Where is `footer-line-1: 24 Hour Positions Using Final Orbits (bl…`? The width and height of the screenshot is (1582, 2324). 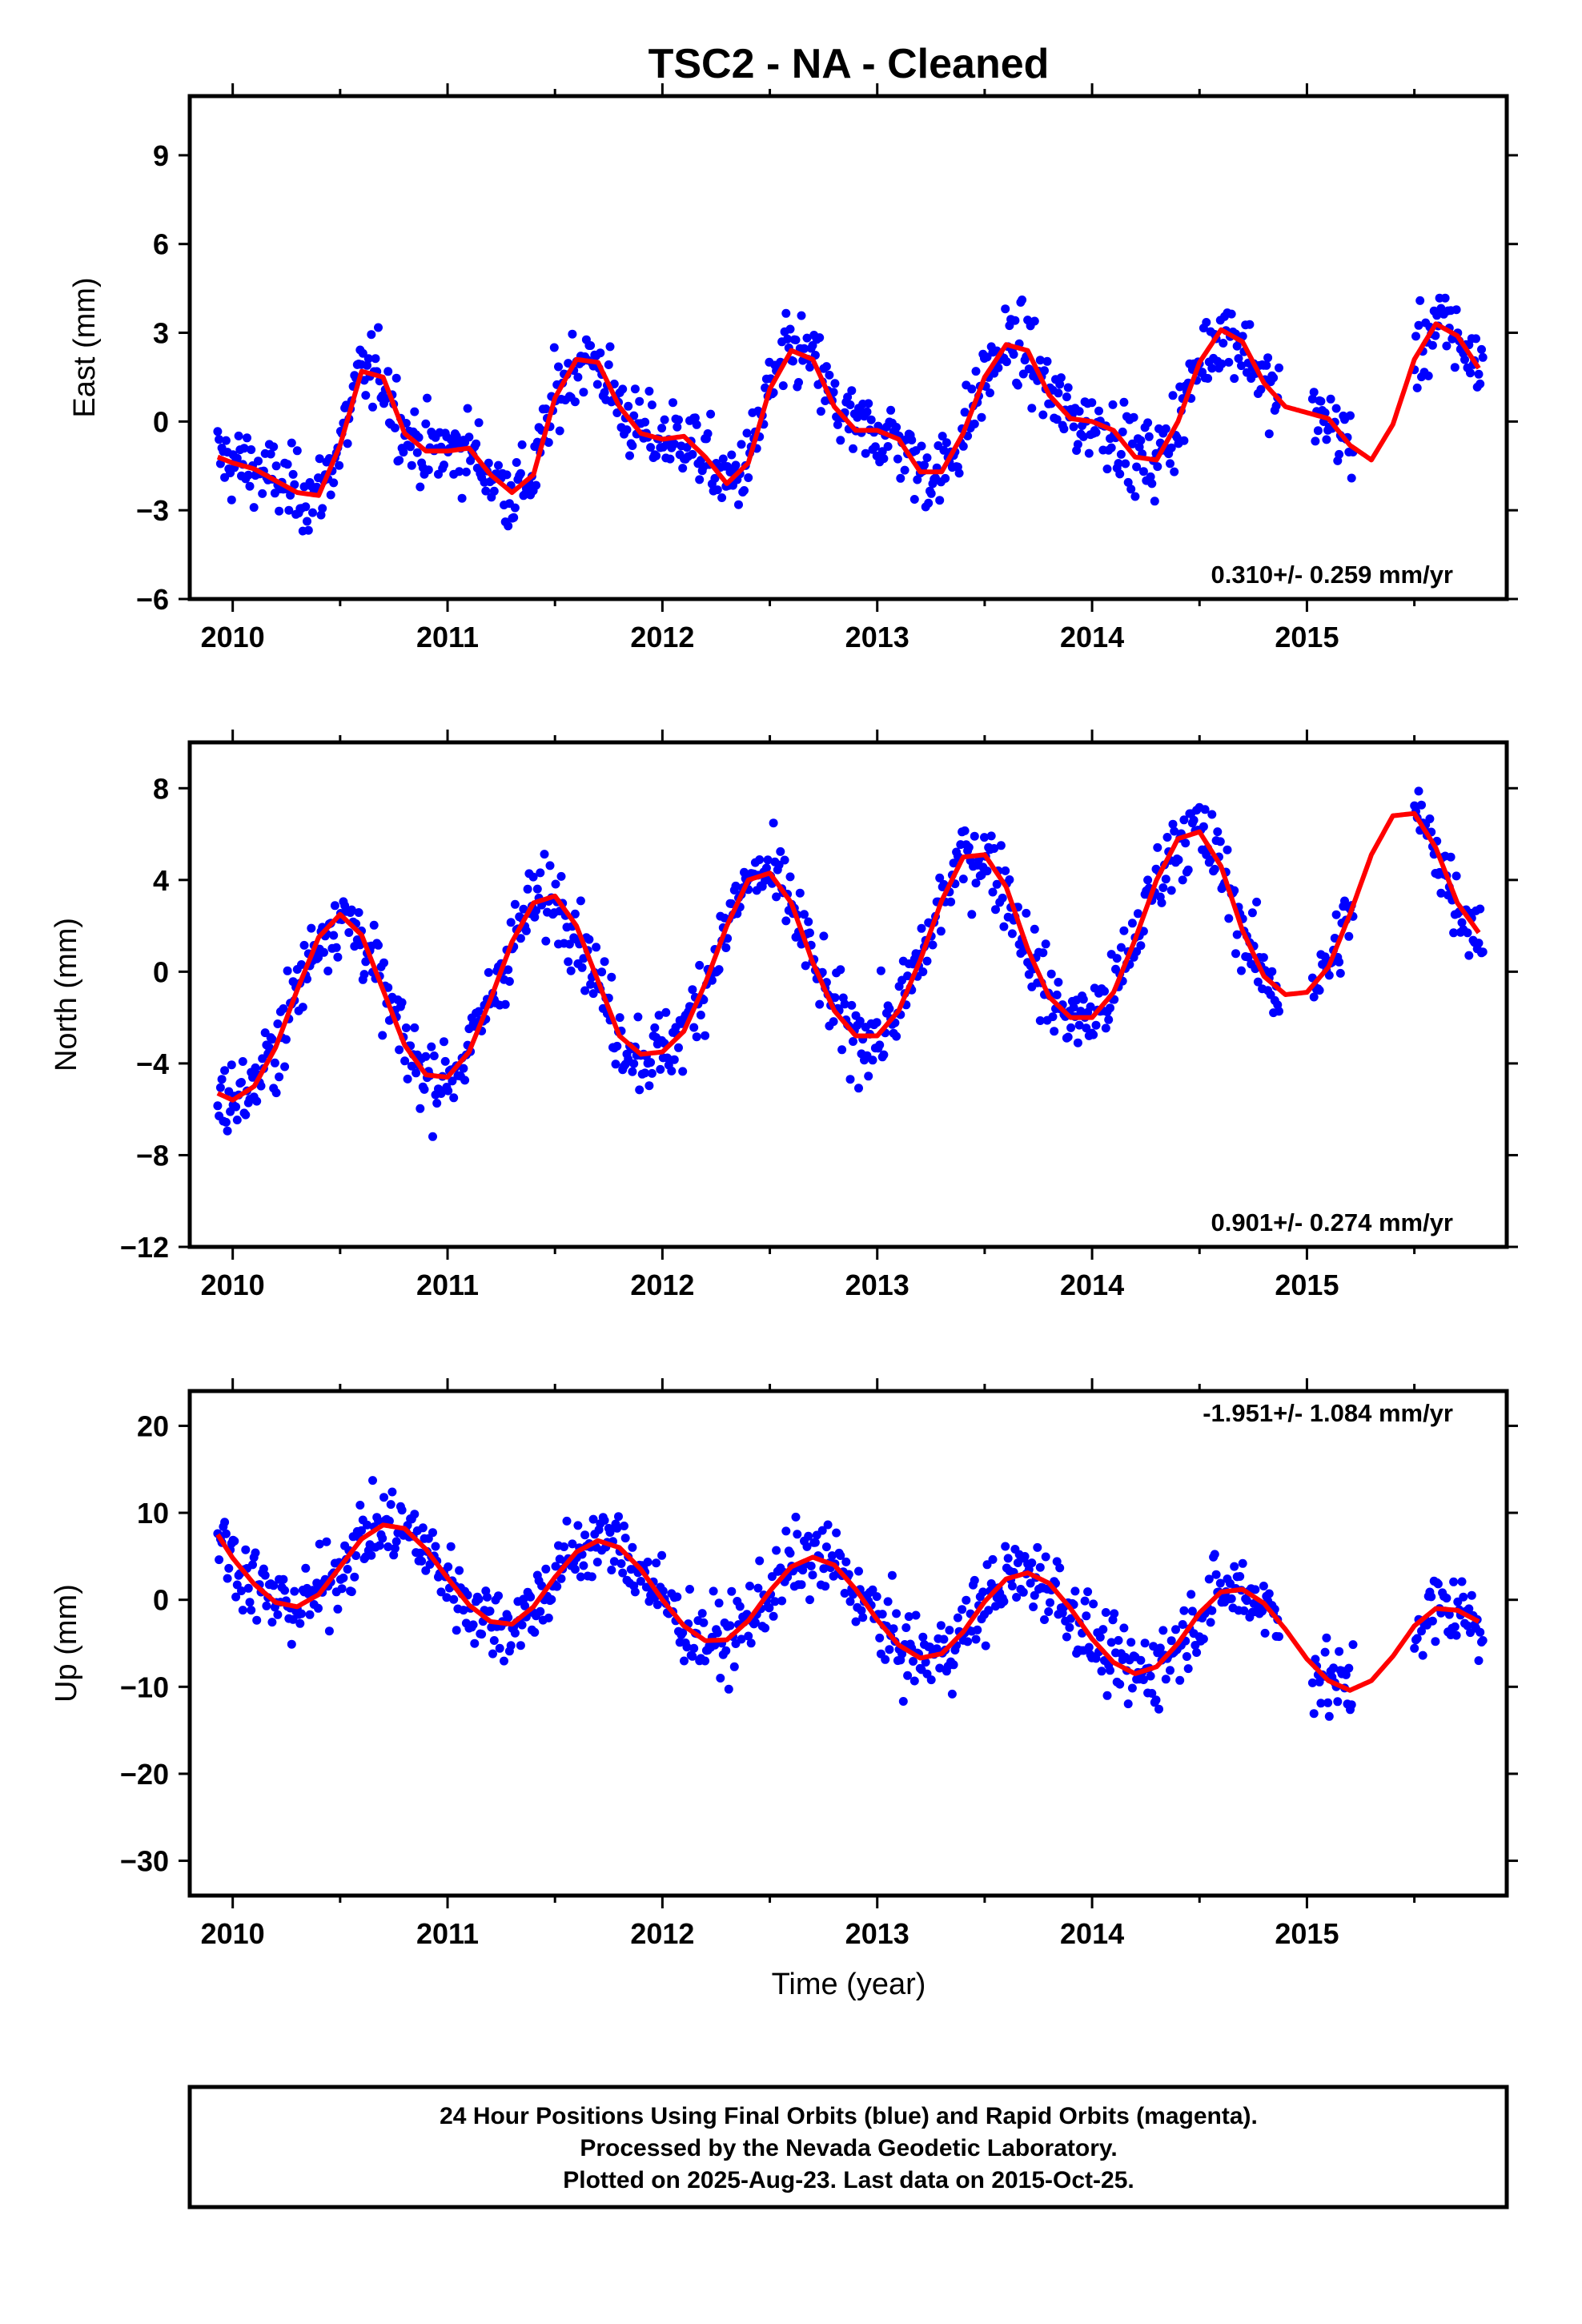 footer-line-1: 24 Hour Positions Using Final Orbits (bl… is located at coordinates (849, 2116).